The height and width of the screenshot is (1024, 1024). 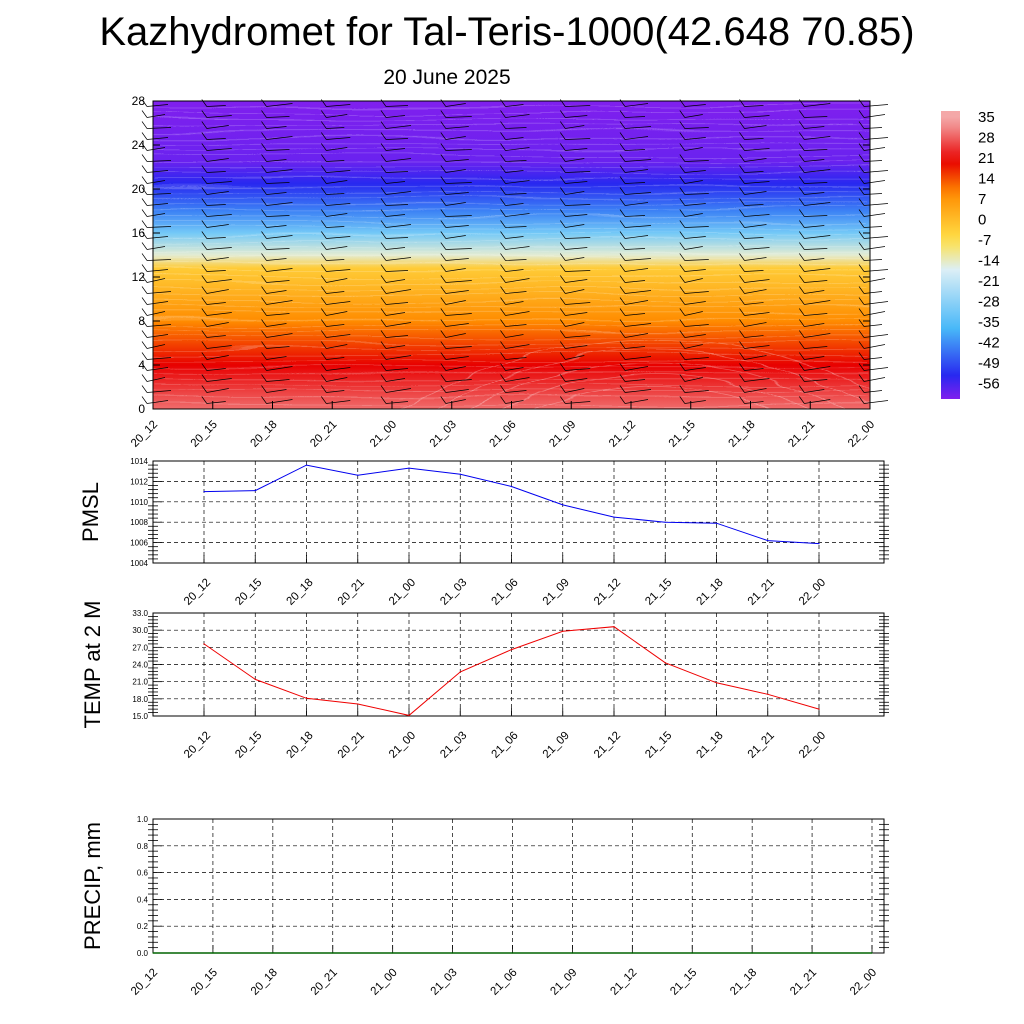 I want to click on y-tick-label: 18.0, so click(x=140, y=699).